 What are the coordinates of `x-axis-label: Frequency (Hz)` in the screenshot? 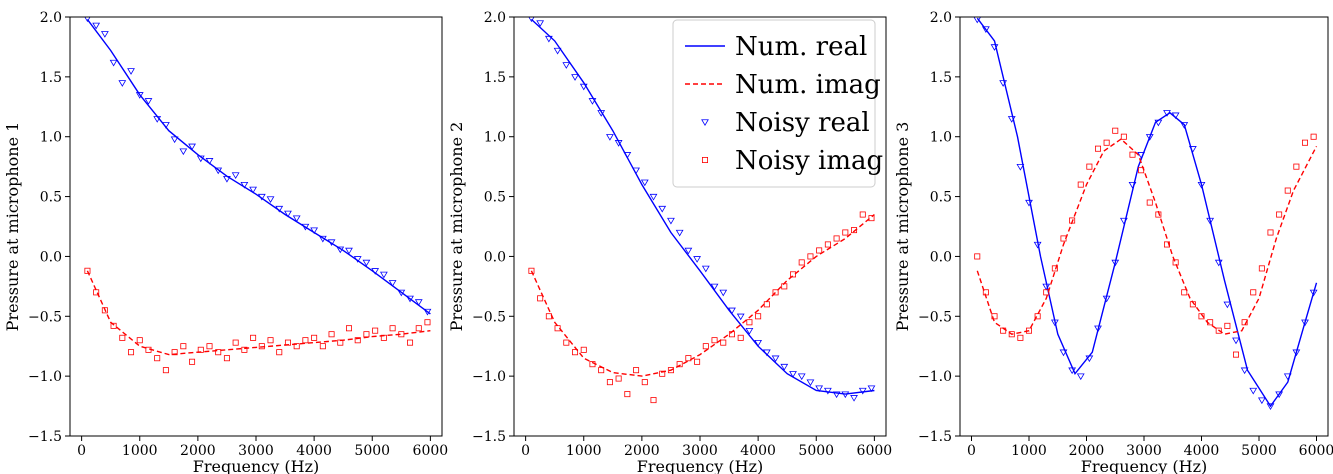 It's located at (700, 465).